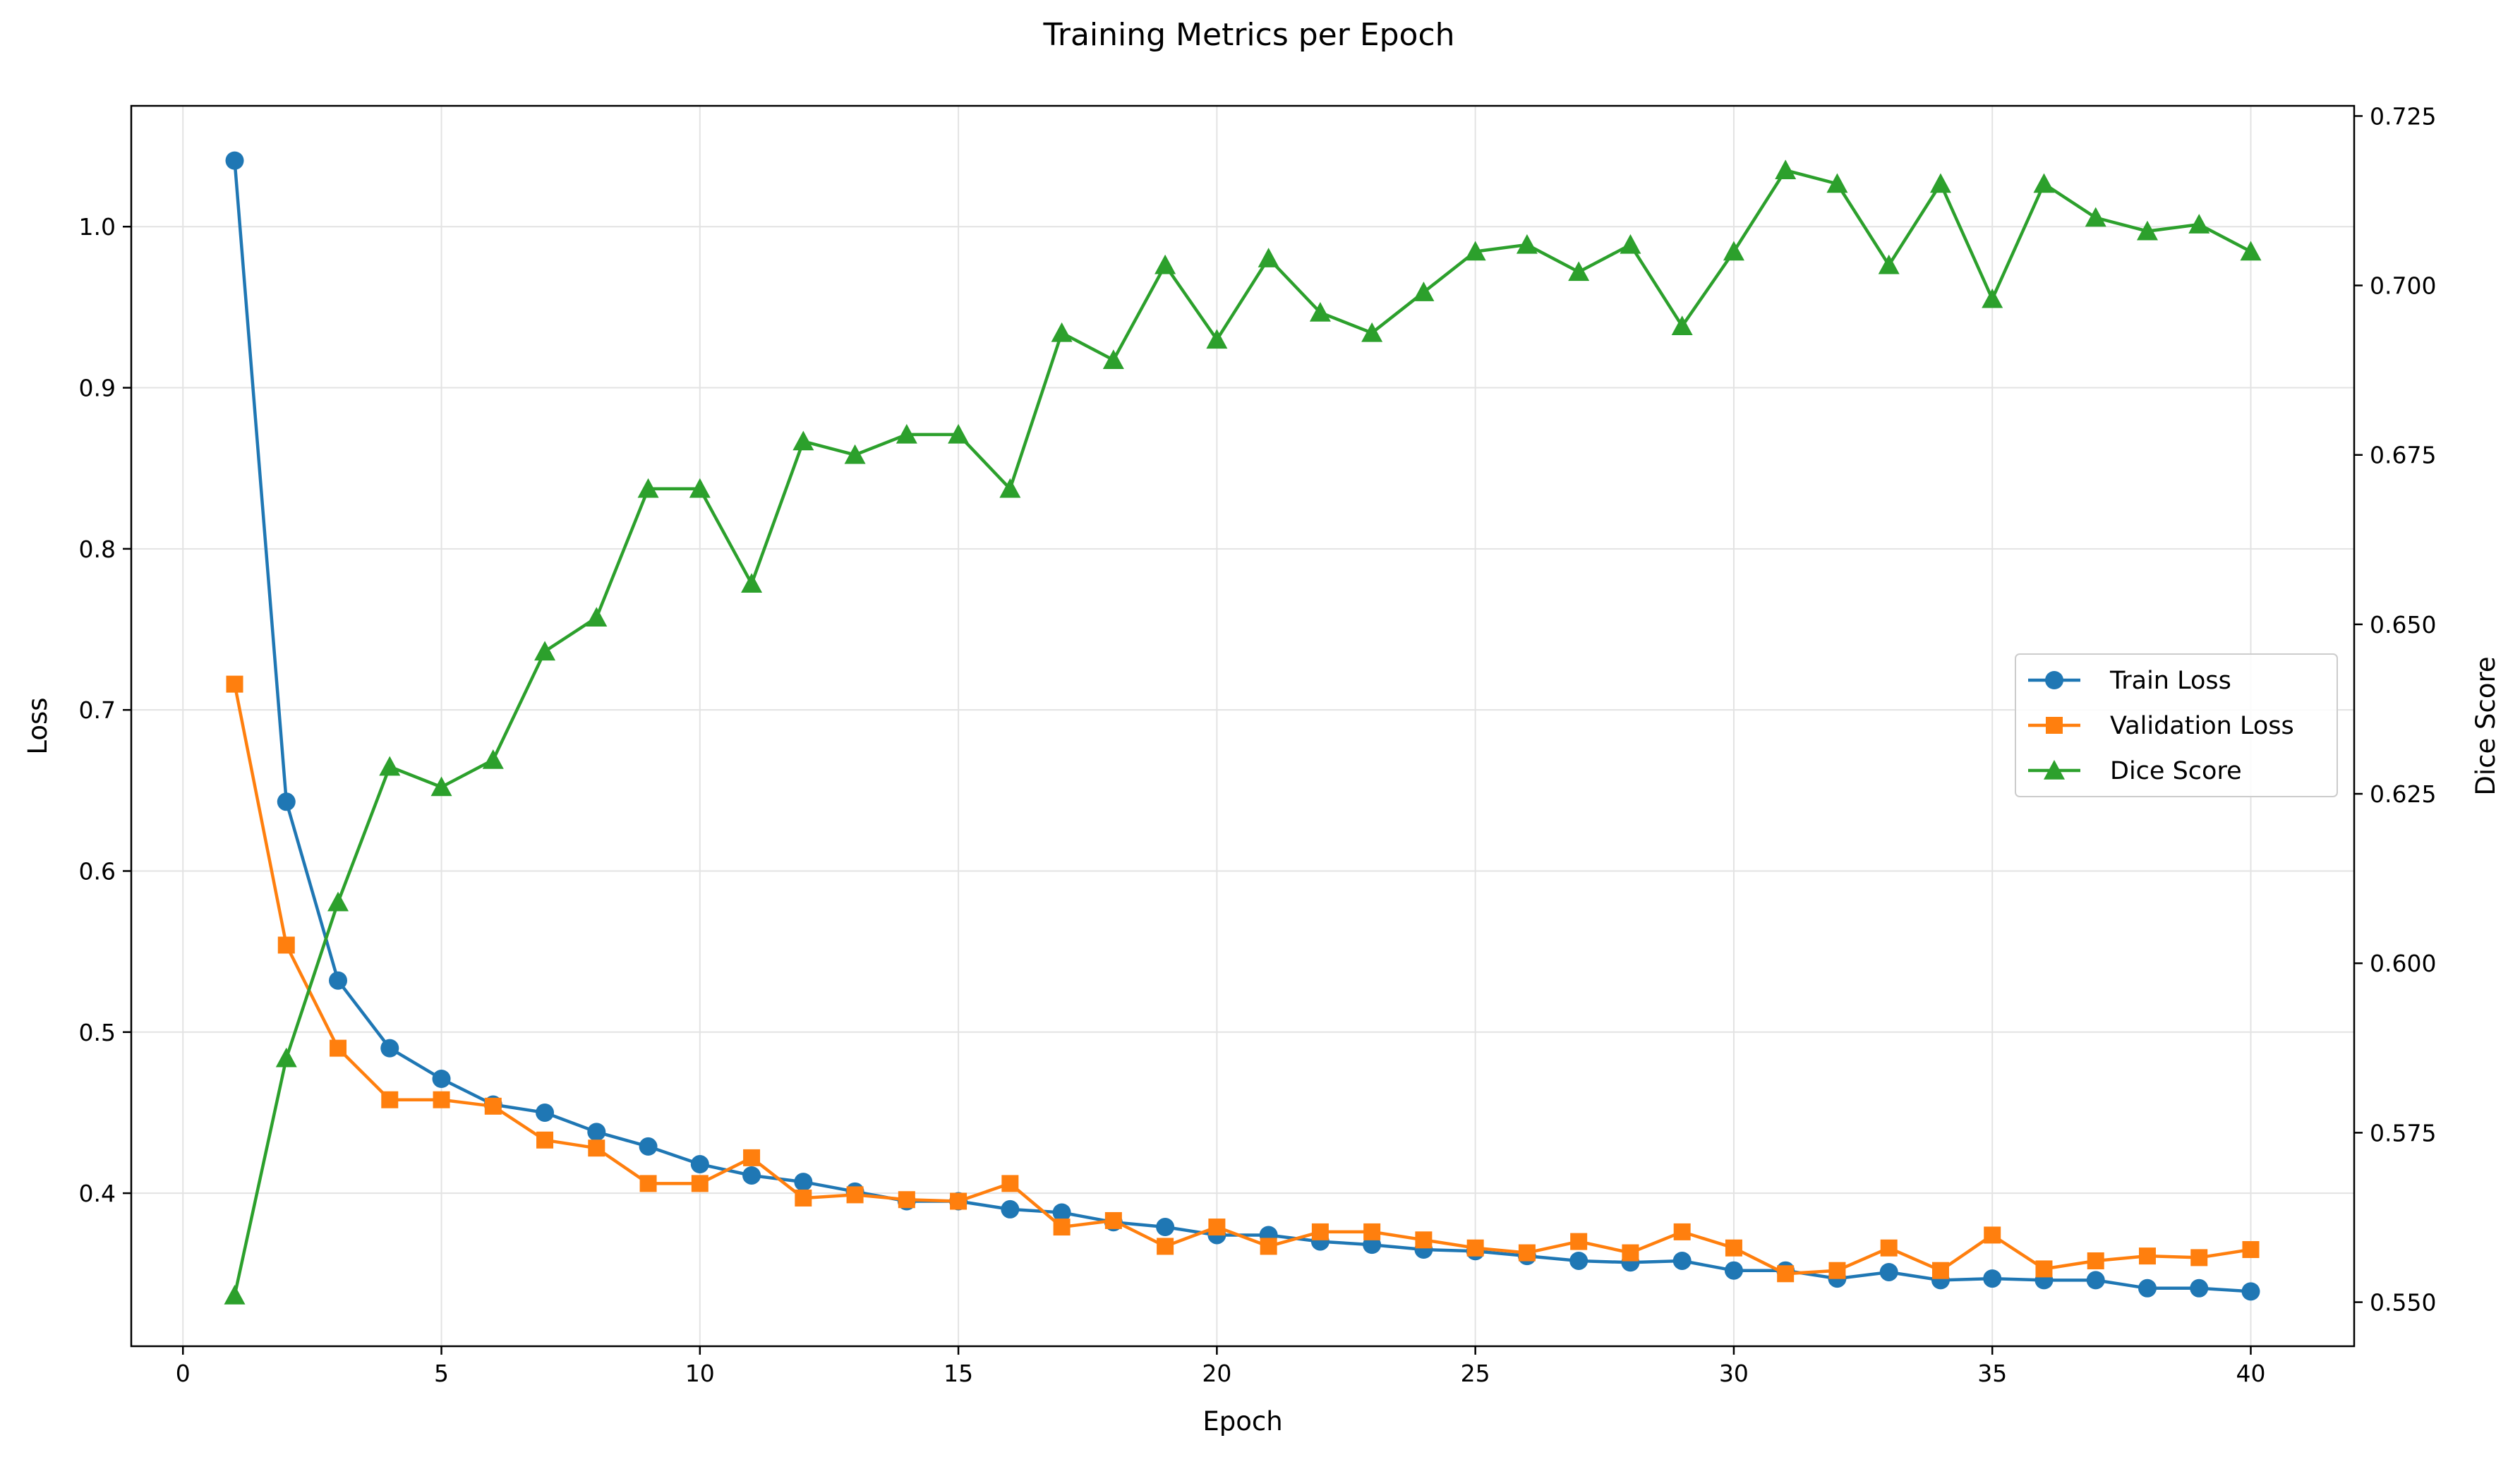 This screenshot has height=1457, width=2520. Describe the element at coordinates (2403, 1303) in the screenshot. I see `y2-tick-label: 0.550` at that location.